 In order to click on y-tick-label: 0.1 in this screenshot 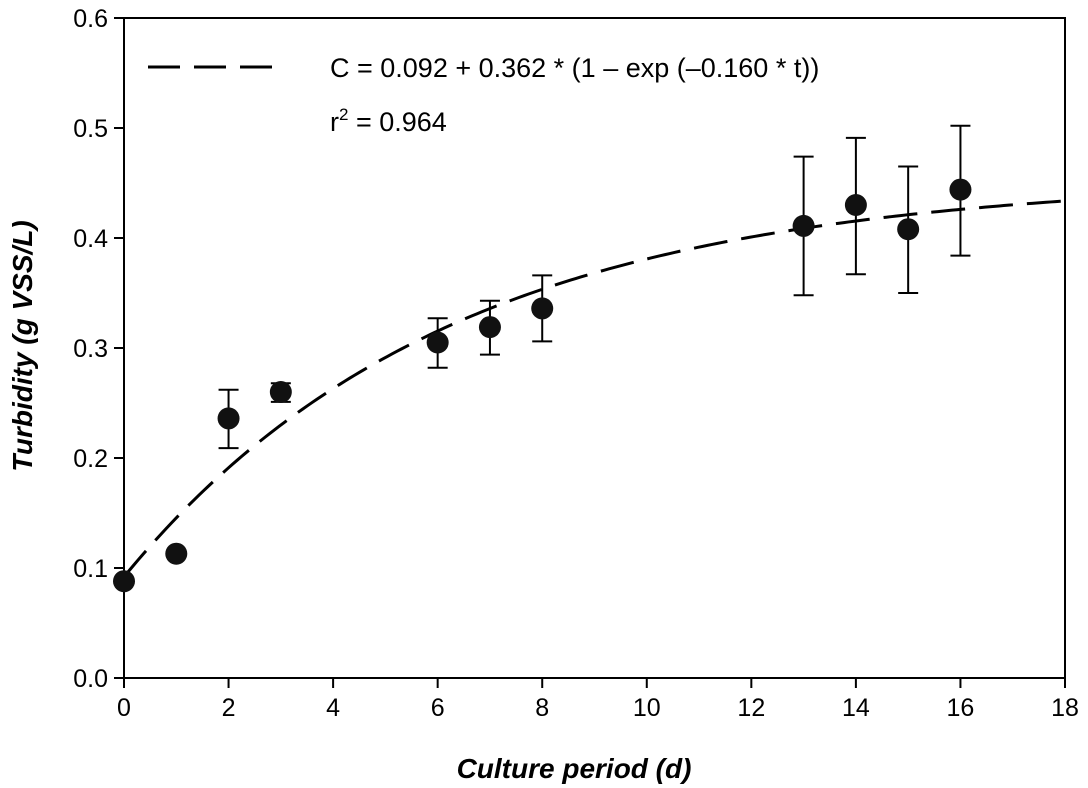, I will do `click(90, 569)`.